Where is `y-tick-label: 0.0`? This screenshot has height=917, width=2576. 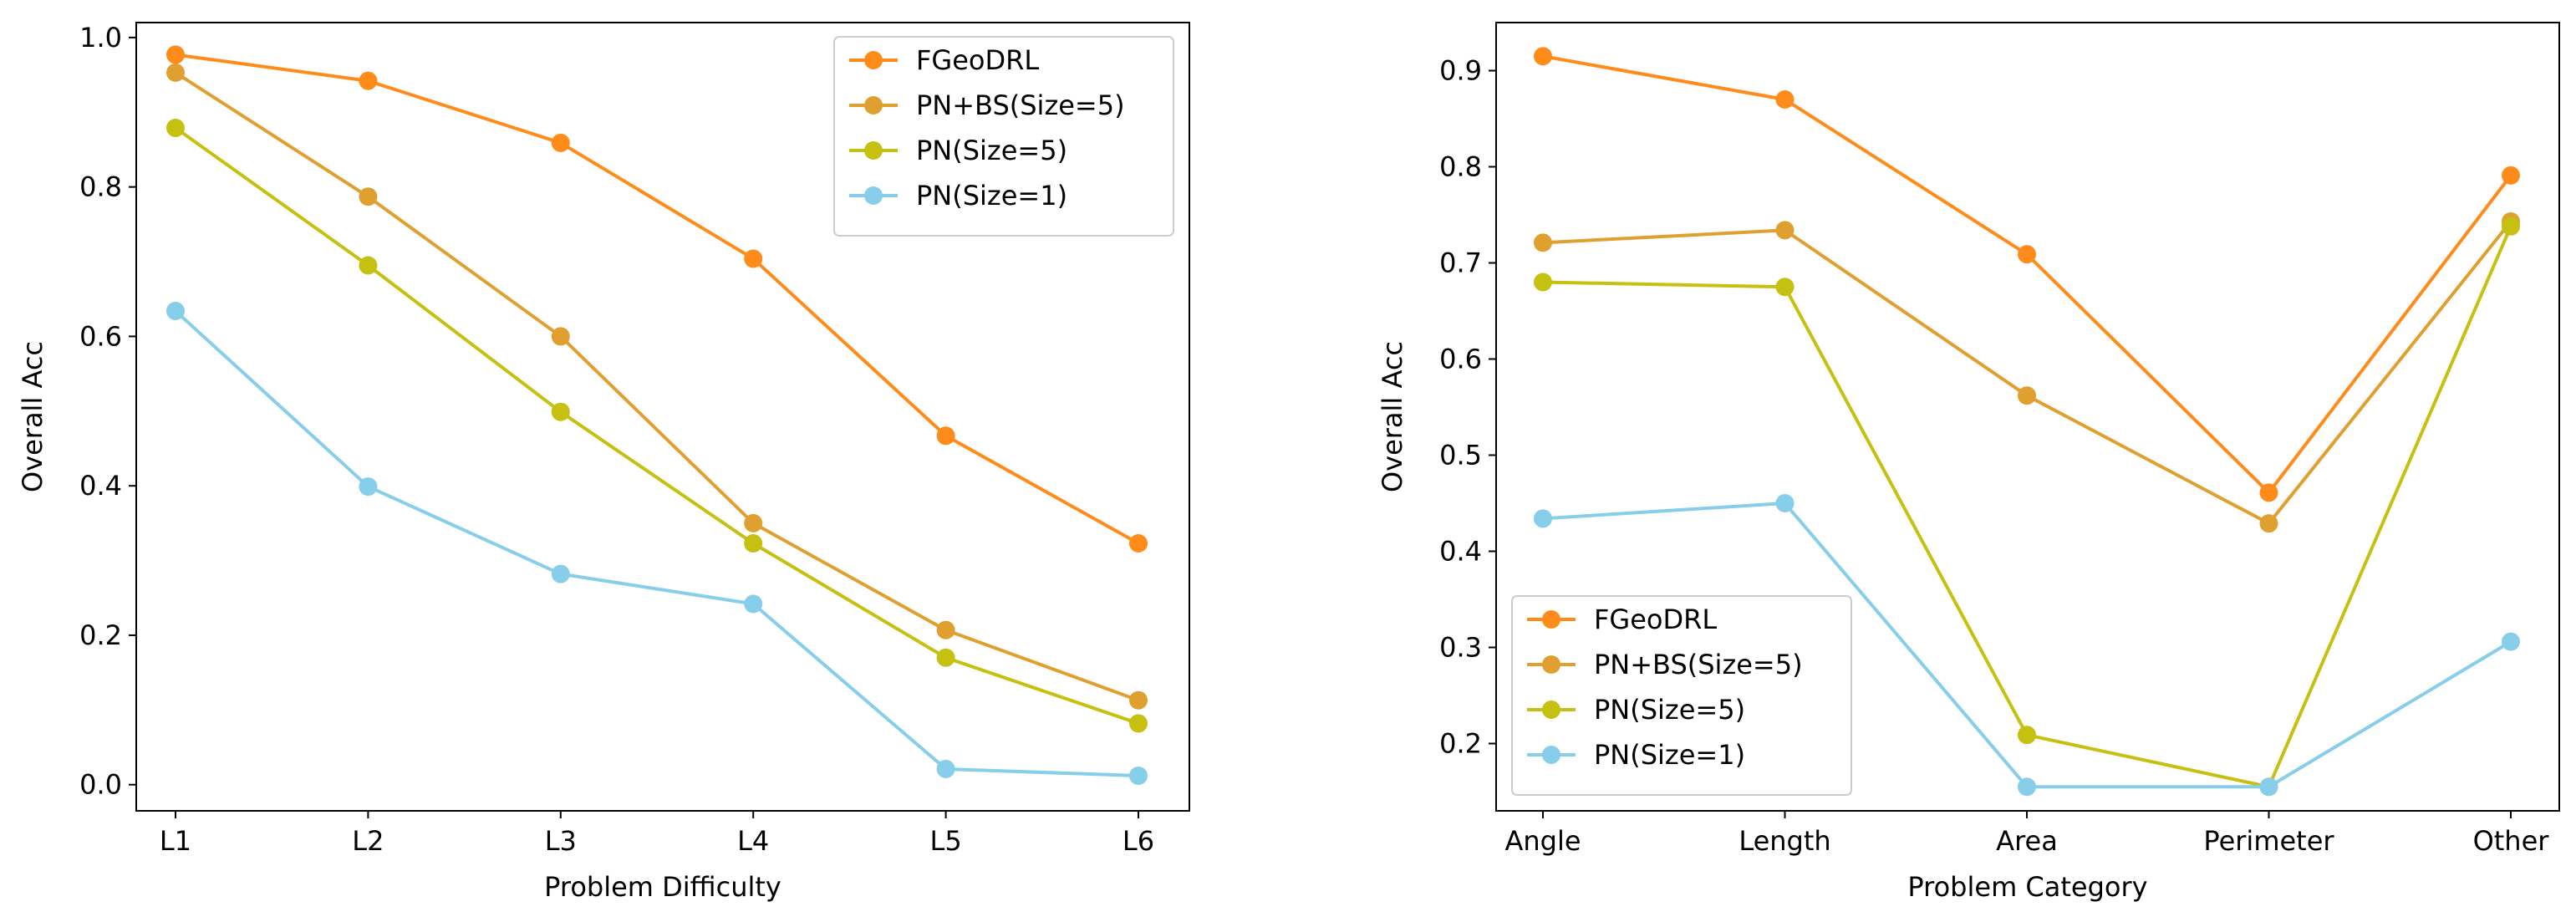
y-tick-label: 0.0 is located at coordinates (100, 785).